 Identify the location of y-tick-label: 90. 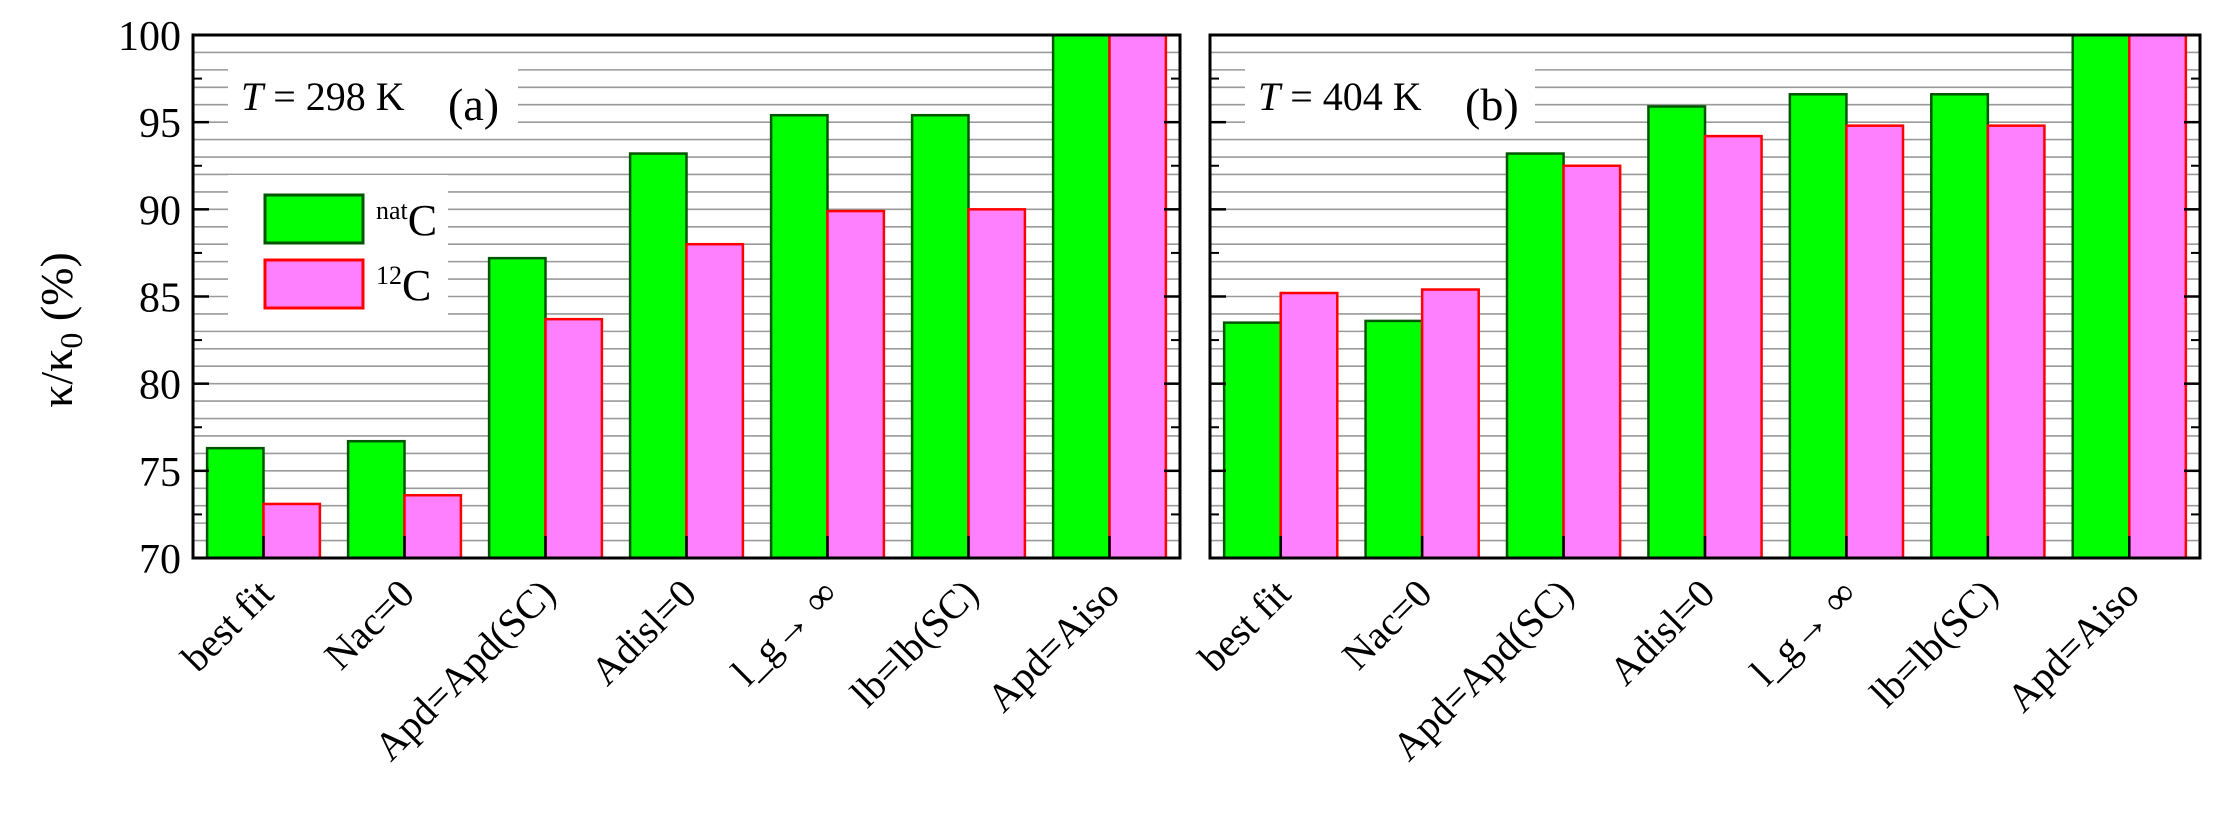
(160, 211).